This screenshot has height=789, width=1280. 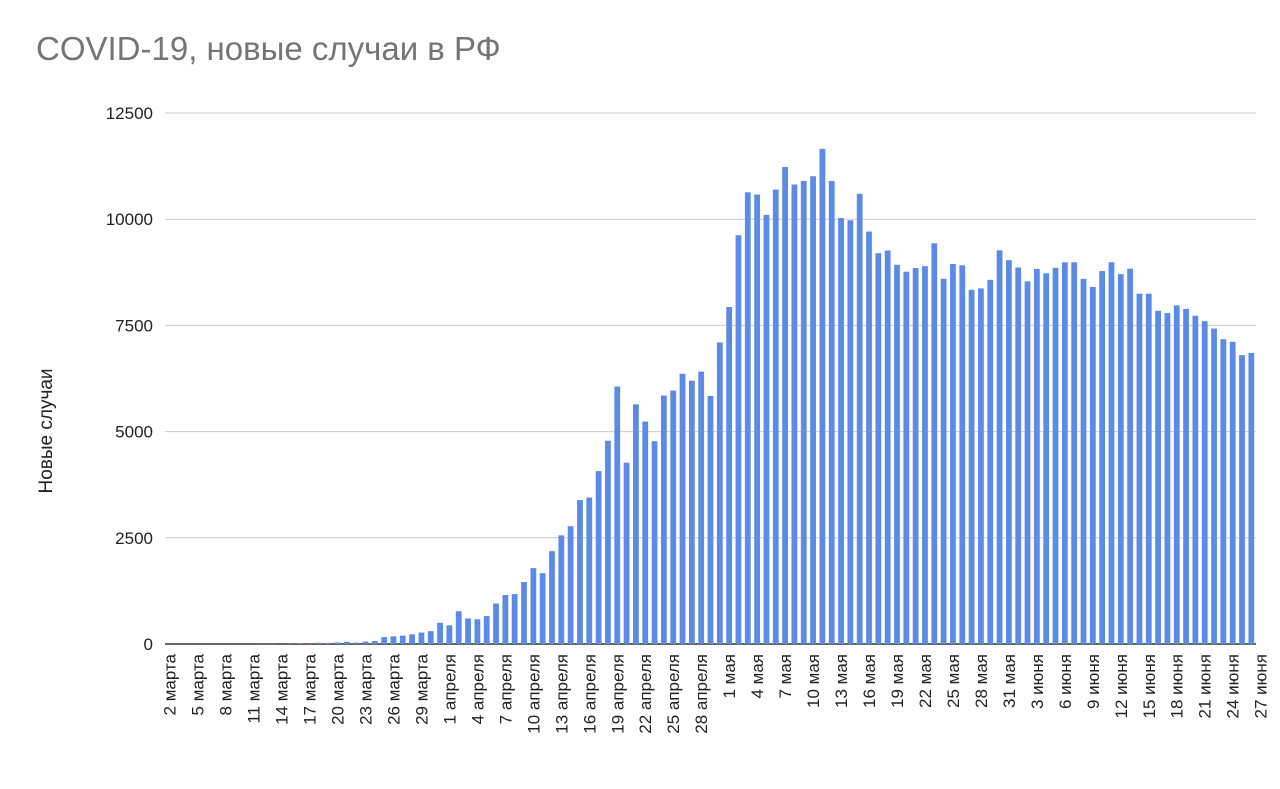 I want to click on x-tick-label: 14 марта, so click(x=282, y=688).